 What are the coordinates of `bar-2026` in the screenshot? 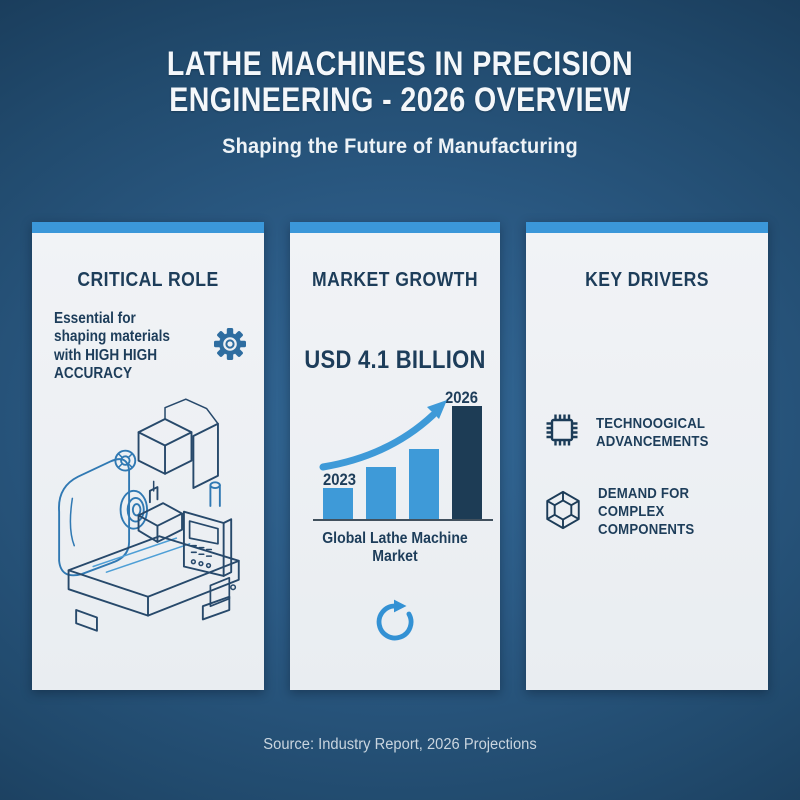 It's located at (467, 462).